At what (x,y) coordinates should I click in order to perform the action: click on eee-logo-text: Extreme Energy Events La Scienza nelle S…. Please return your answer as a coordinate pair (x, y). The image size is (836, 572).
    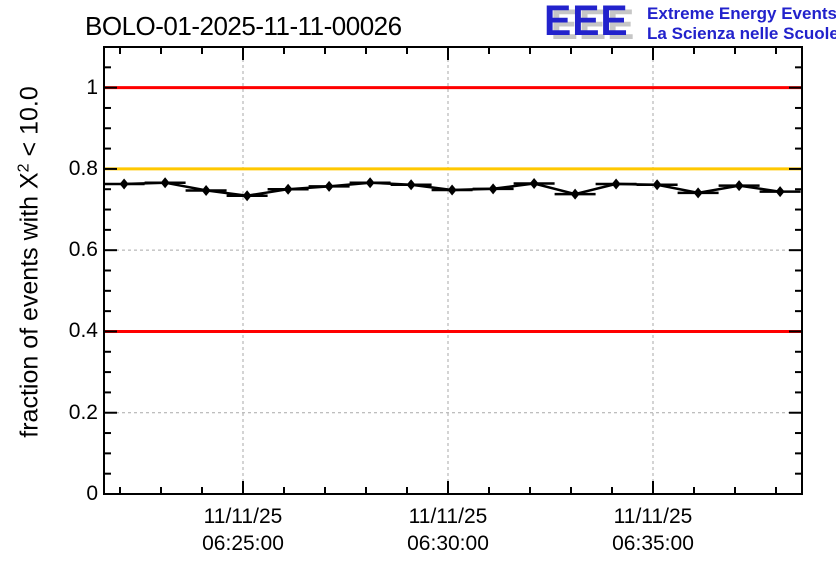
    Looking at the image, I should click on (741, 24).